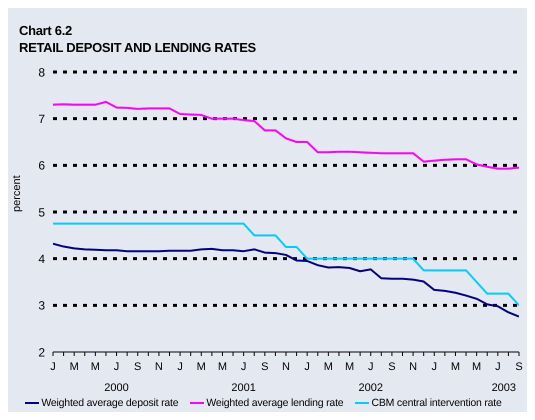 This screenshot has width=535, height=420. I want to click on y-tick-label: 4, so click(42, 259).